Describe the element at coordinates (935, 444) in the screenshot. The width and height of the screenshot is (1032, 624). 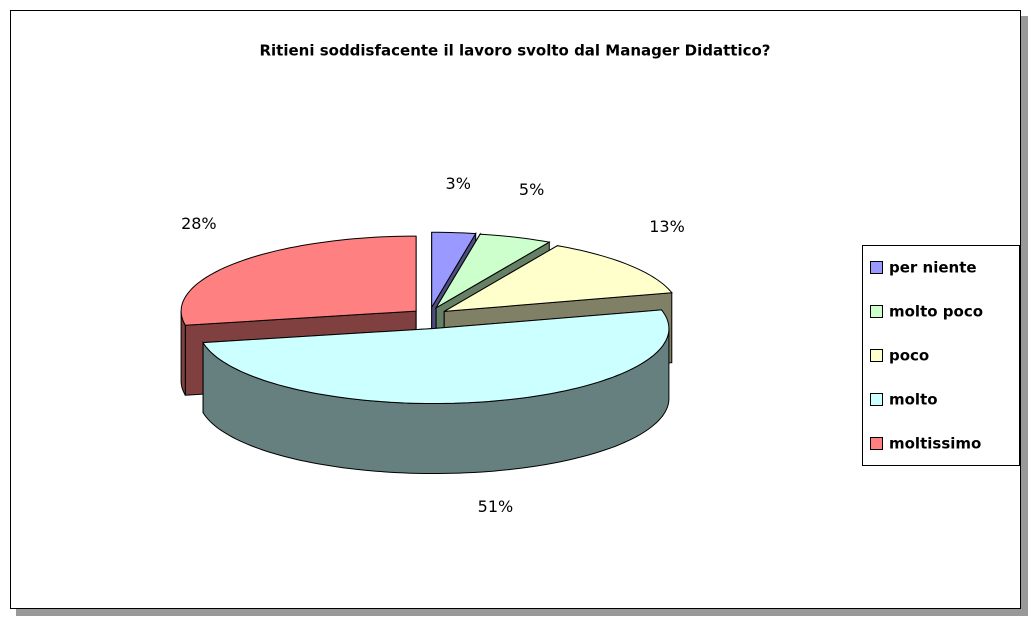
I see `legend-label: moltissimo` at that location.